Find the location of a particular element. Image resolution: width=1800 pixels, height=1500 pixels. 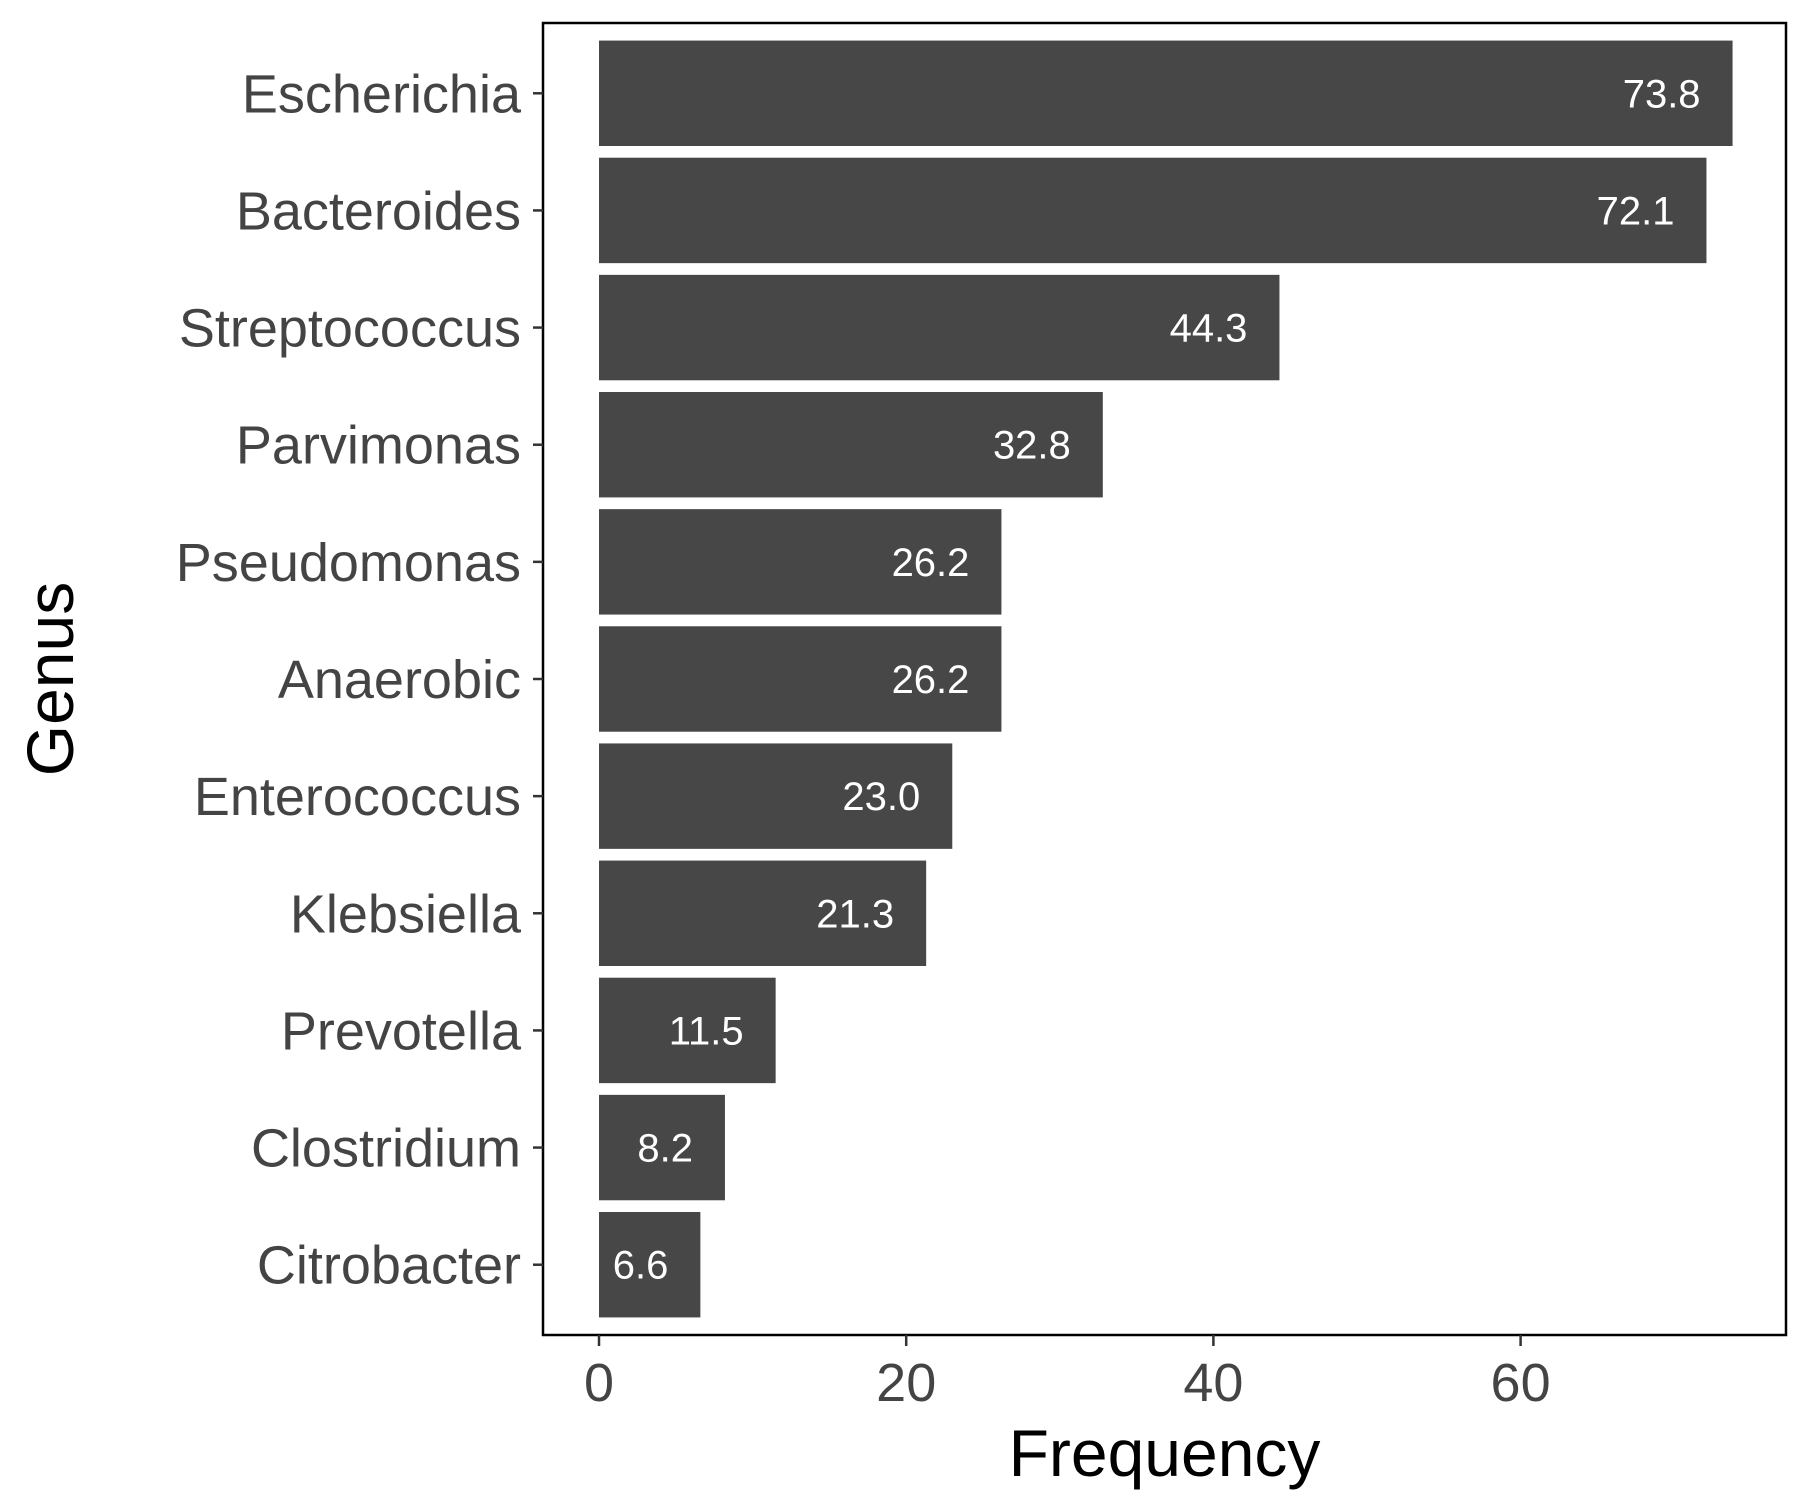

bar-value-label: 11.5 is located at coordinates (706, 1031).